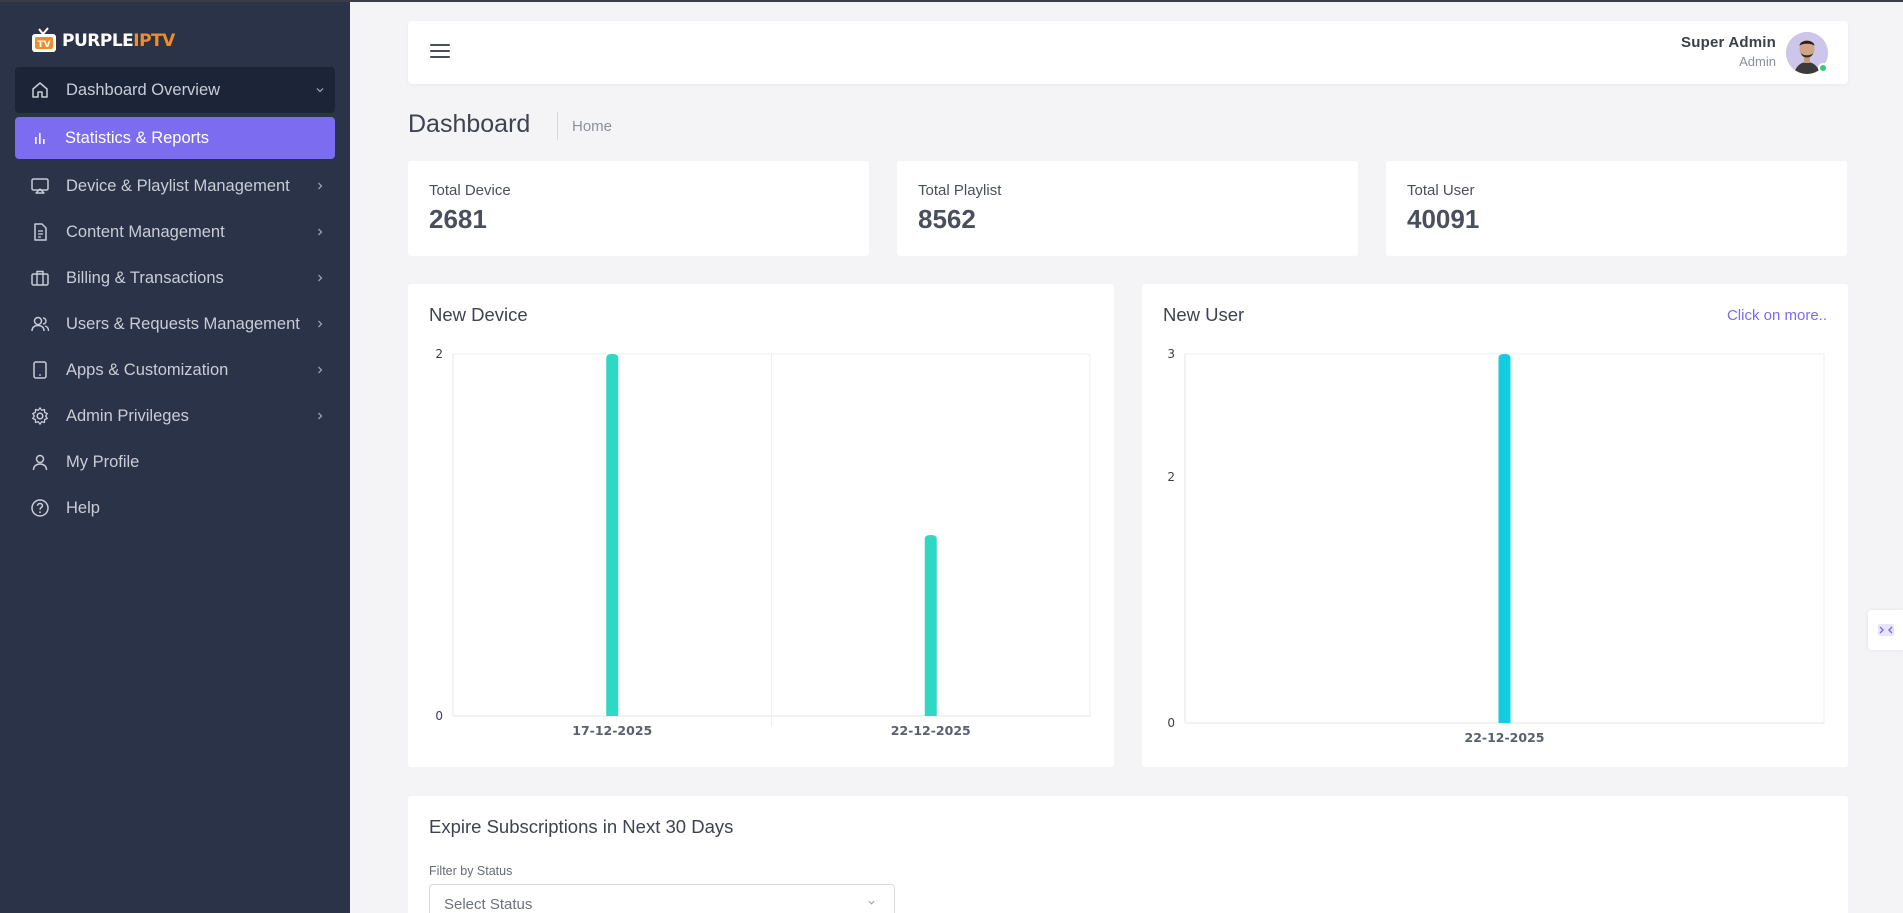  I want to click on logo-text: PURPLEIPTV, so click(118, 41).